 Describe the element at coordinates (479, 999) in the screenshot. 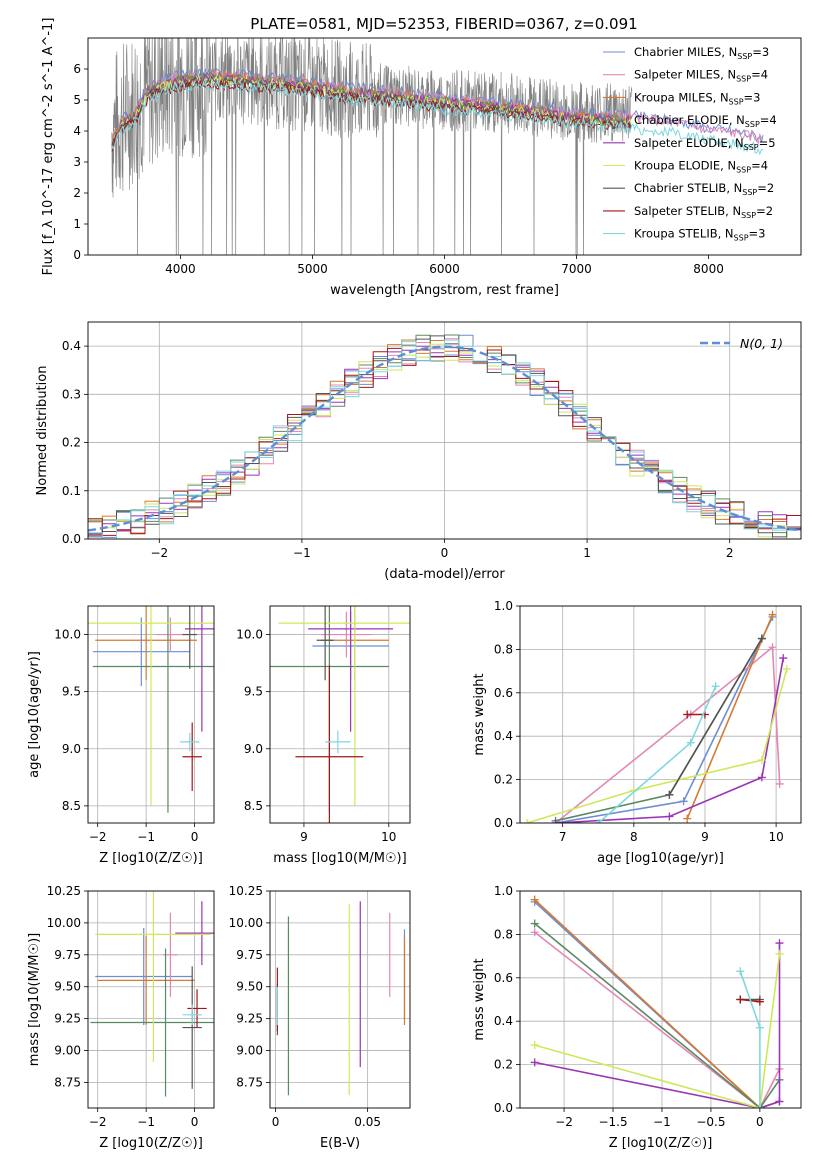

I see `y-axis-label: mass weight` at that location.